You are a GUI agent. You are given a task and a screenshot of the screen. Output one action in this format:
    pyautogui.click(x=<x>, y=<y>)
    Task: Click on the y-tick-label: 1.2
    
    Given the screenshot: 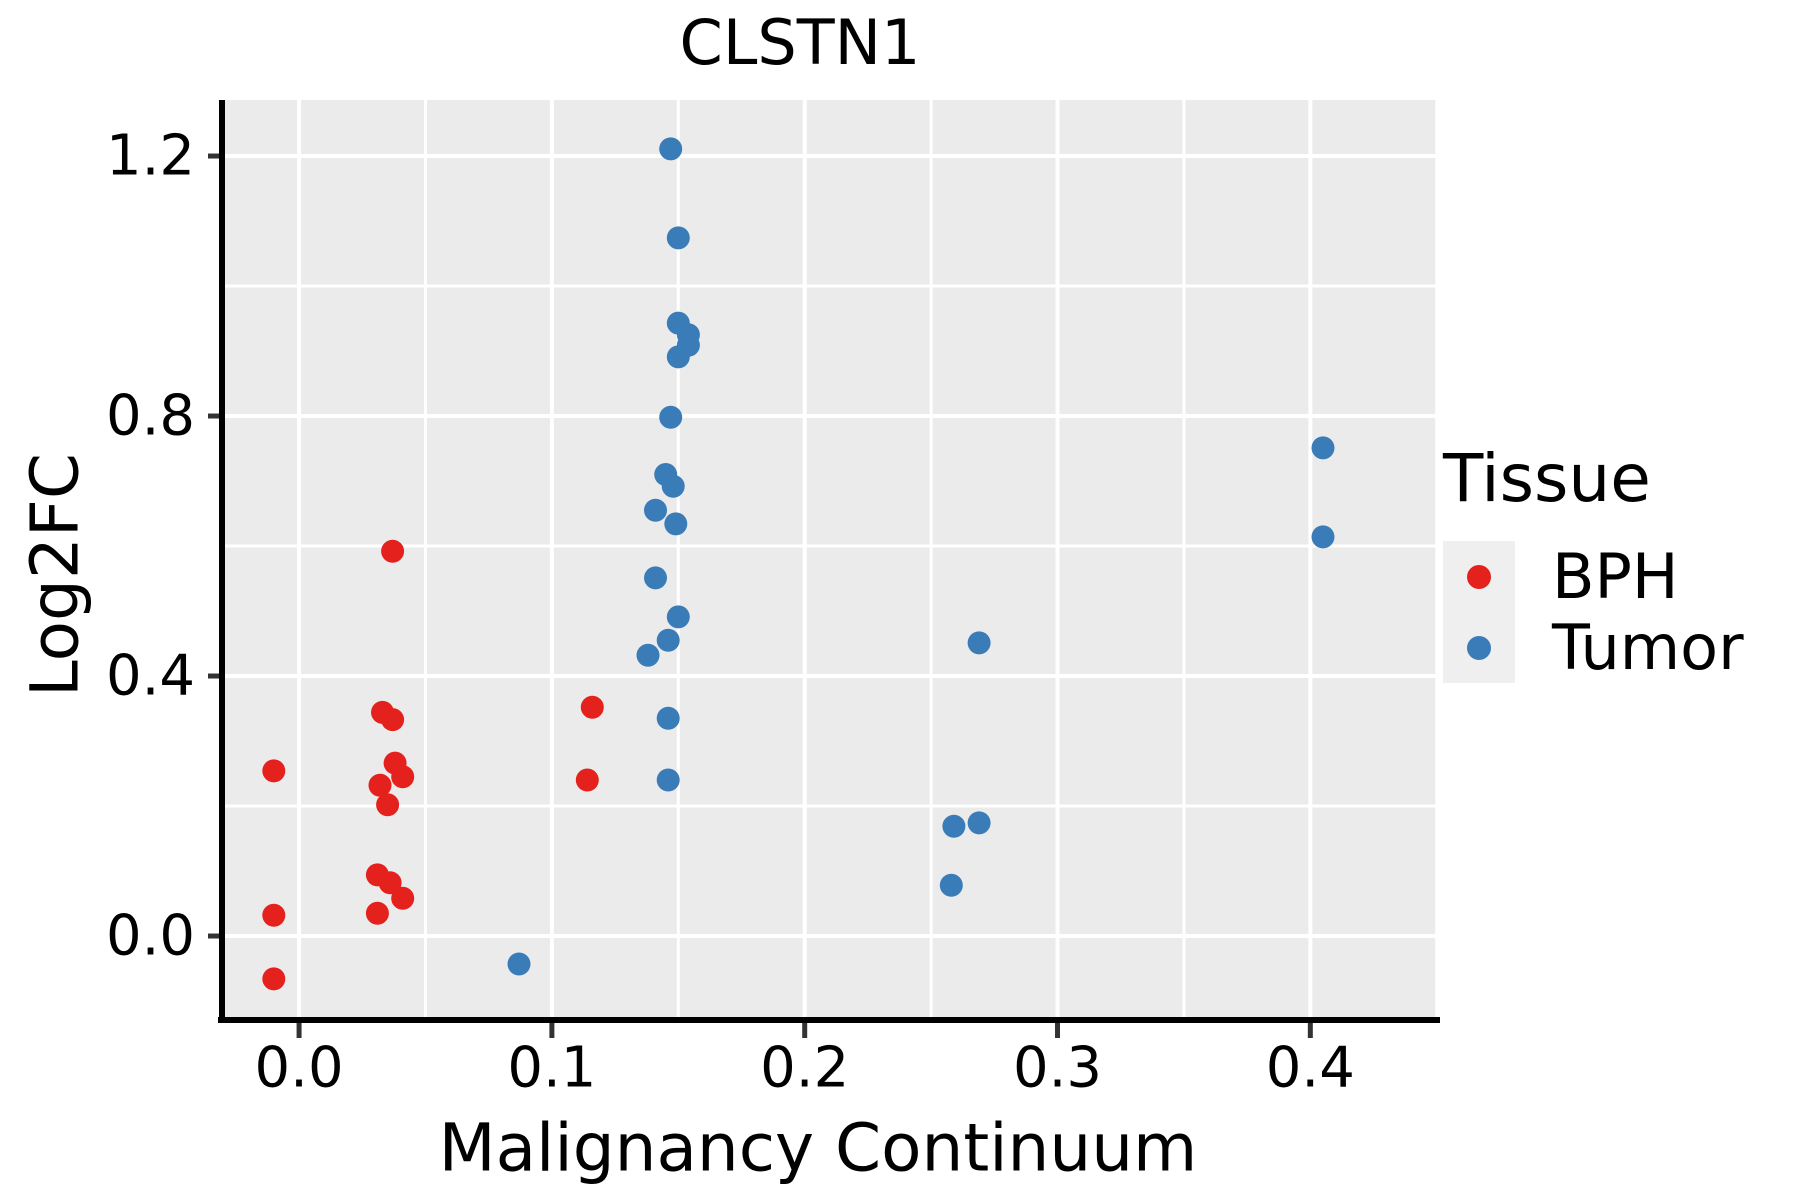 What is the action you would take?
    pyautogui.click(x=150, y=156)
    